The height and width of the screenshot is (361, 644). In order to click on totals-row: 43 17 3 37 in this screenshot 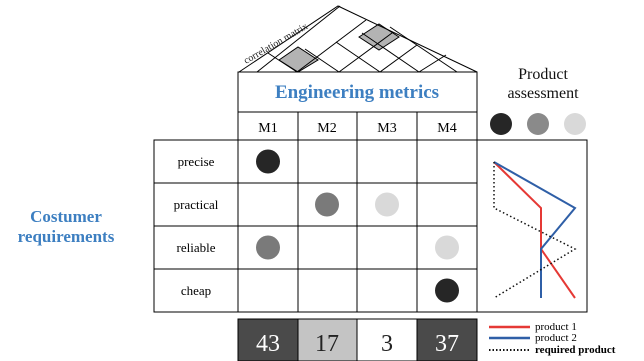, I will do `click(357, 339)`.